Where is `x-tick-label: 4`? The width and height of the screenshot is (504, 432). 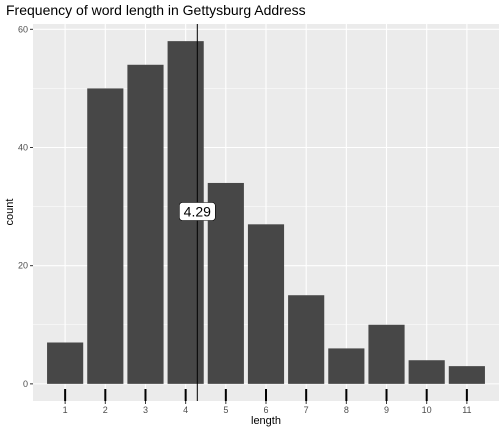 x-tick-label: 4 is located at coordinates (185, 410).